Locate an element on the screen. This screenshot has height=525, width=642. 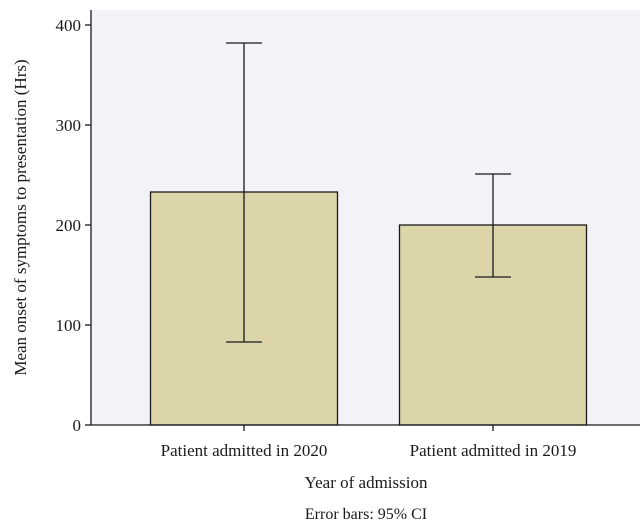
y-tick-label: 0 is located at coordinates (77, 425).